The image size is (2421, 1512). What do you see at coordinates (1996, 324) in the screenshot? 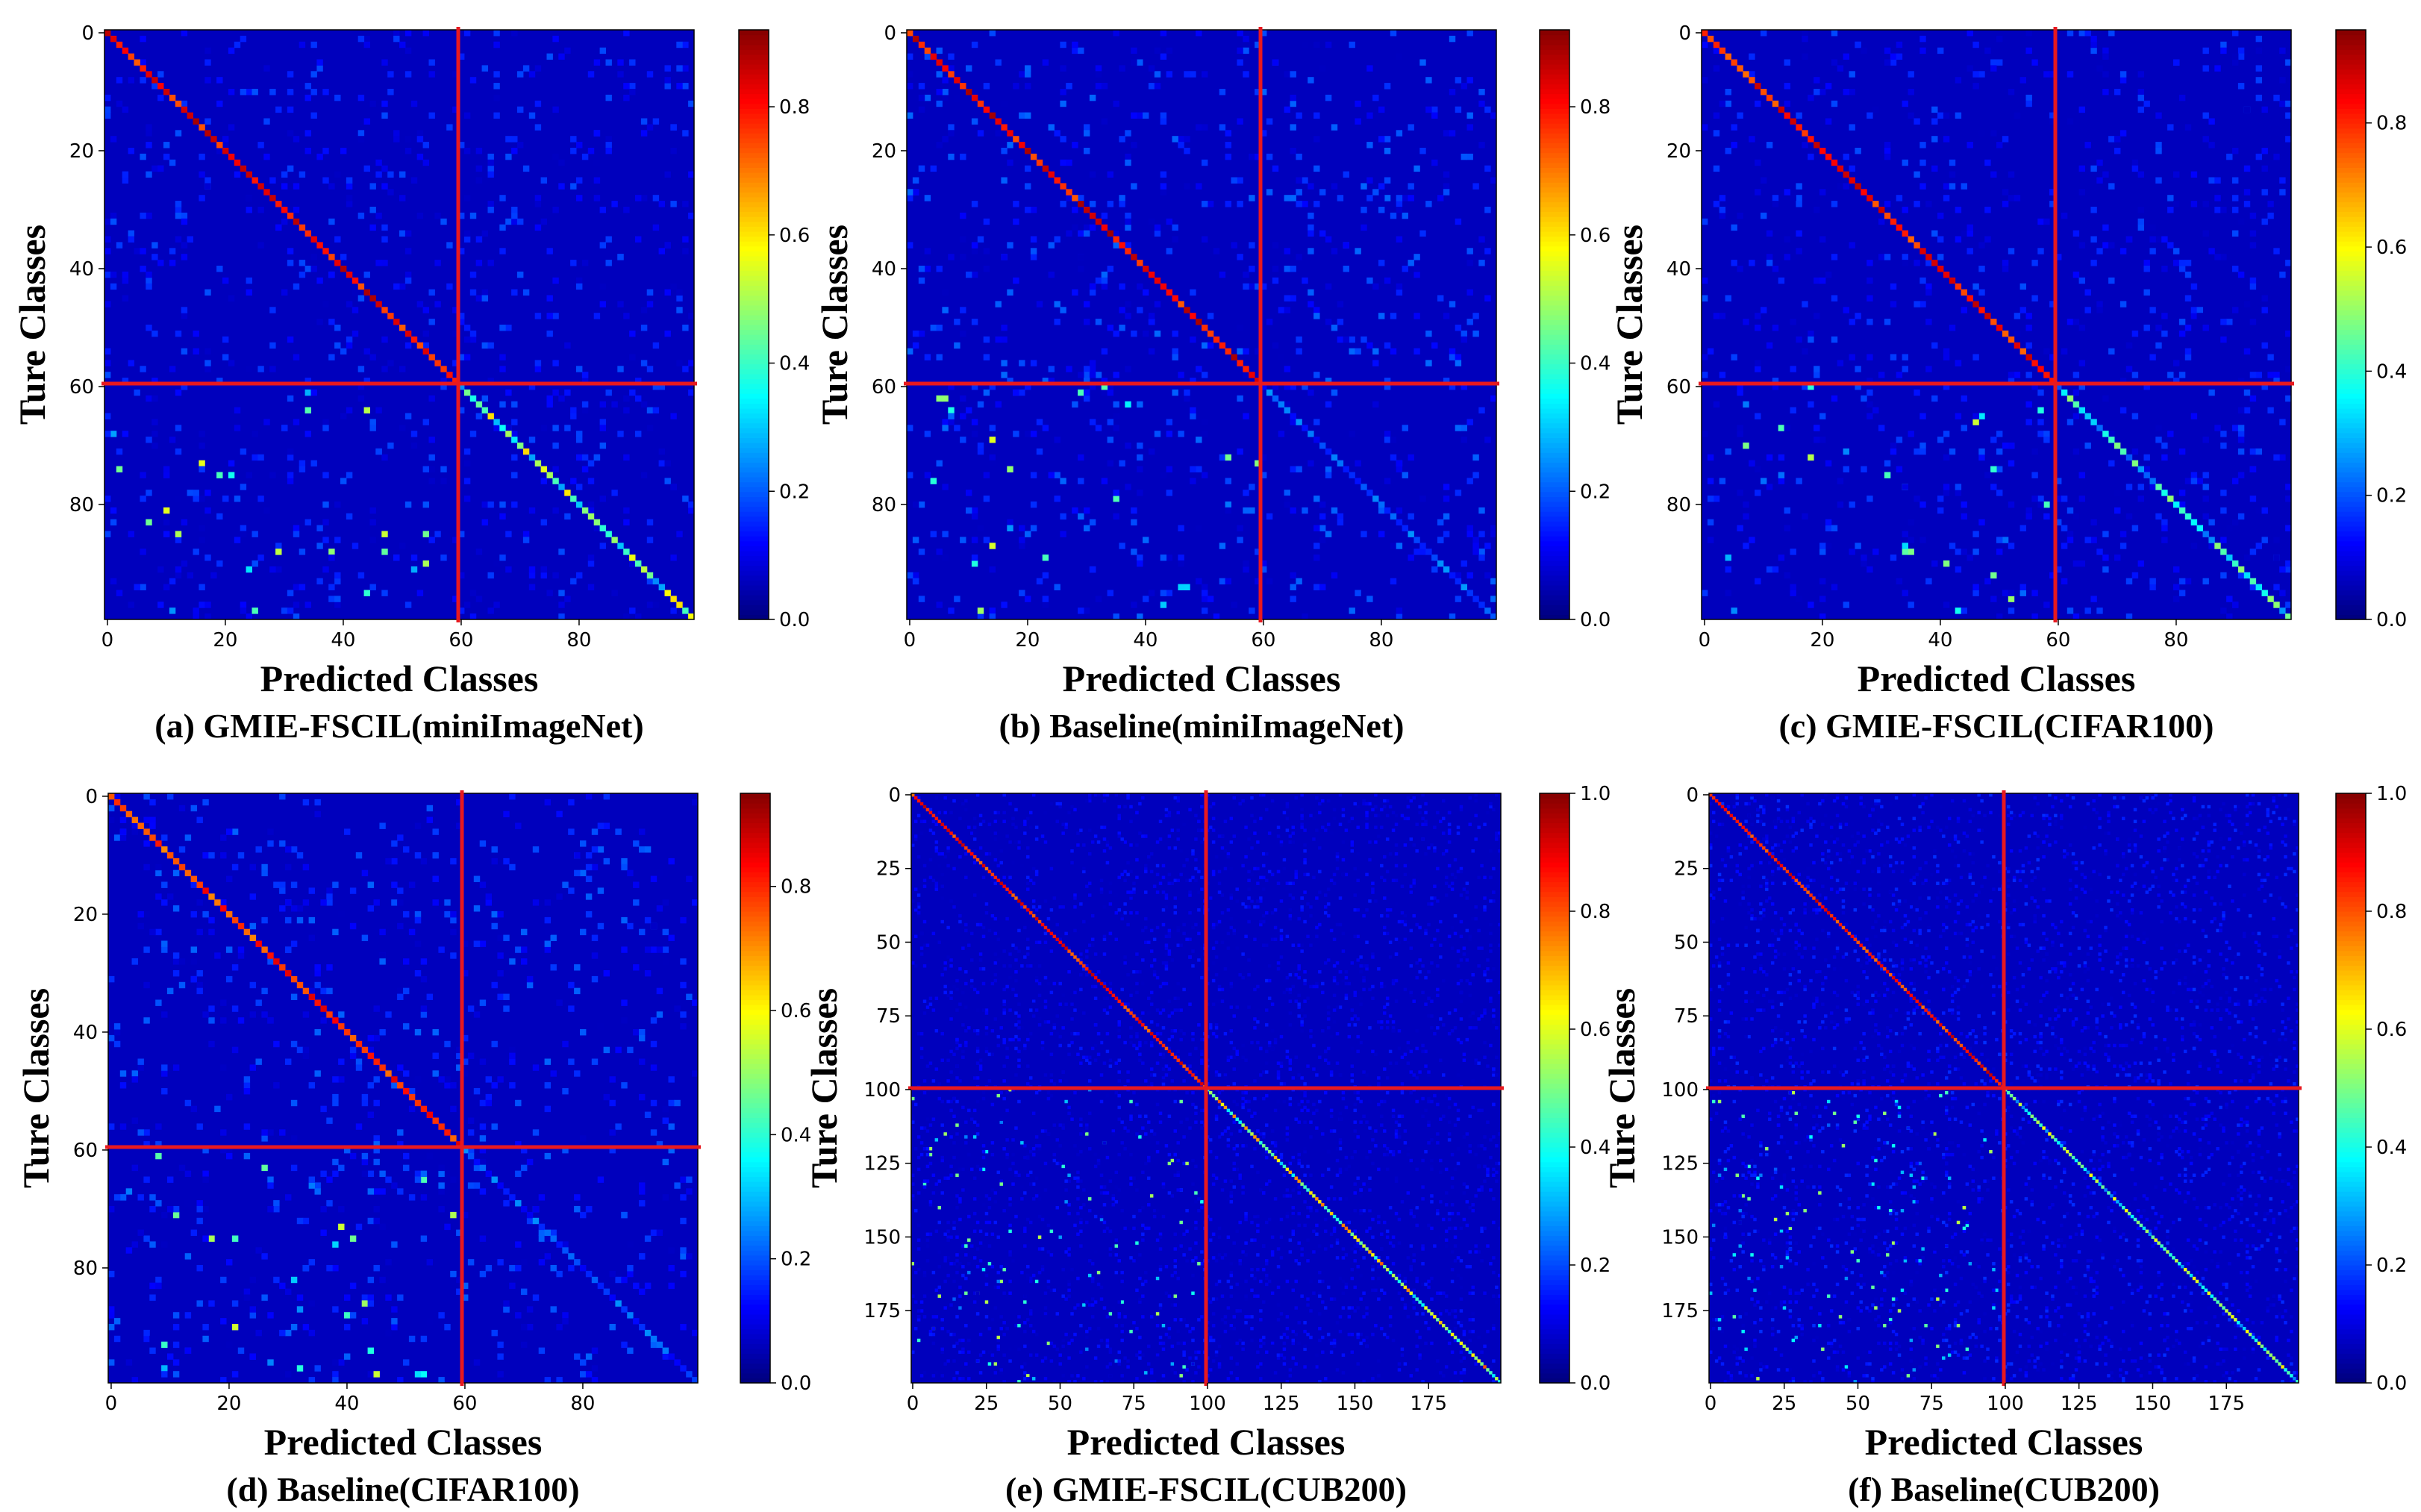
I see `axes-frame` at bounding box center [1996, 324].